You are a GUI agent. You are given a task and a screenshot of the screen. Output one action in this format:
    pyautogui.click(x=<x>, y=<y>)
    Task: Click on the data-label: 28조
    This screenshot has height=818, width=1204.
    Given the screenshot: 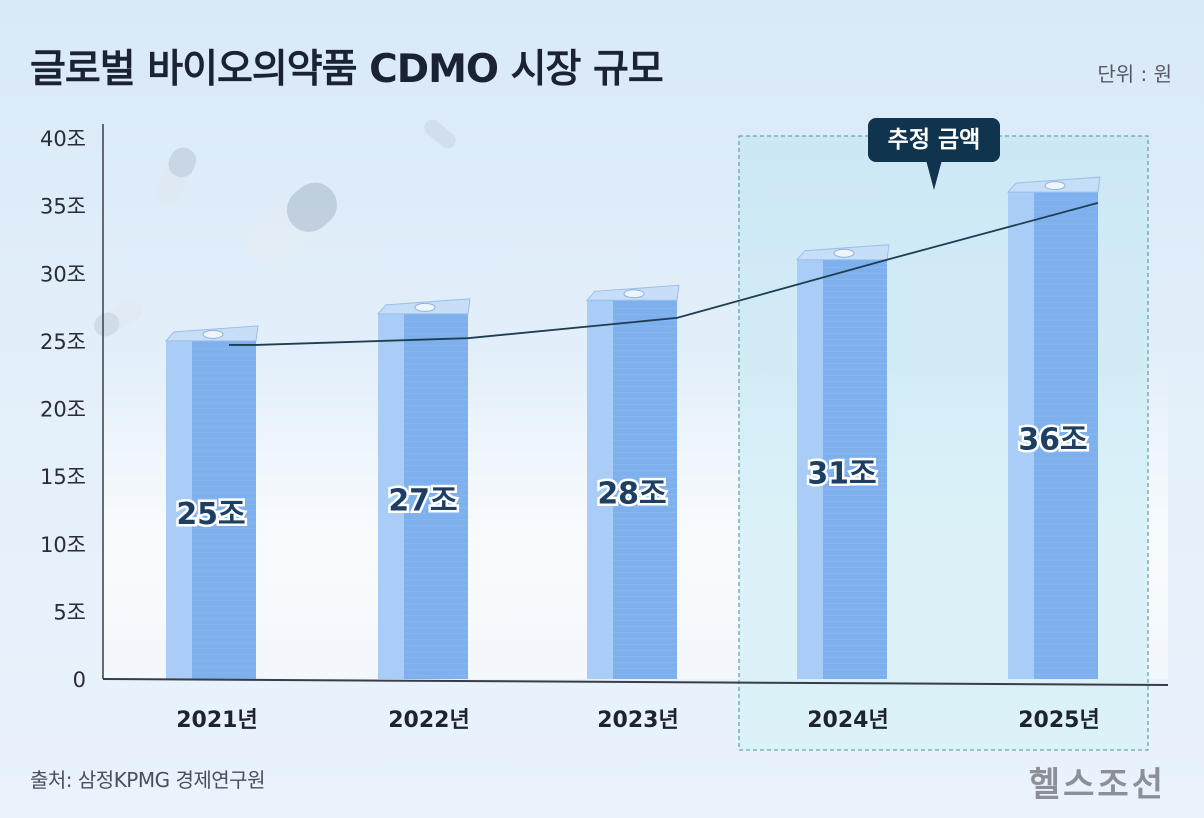 What is the action you would take?
    pyautogui.click(x=631, y=494)
    